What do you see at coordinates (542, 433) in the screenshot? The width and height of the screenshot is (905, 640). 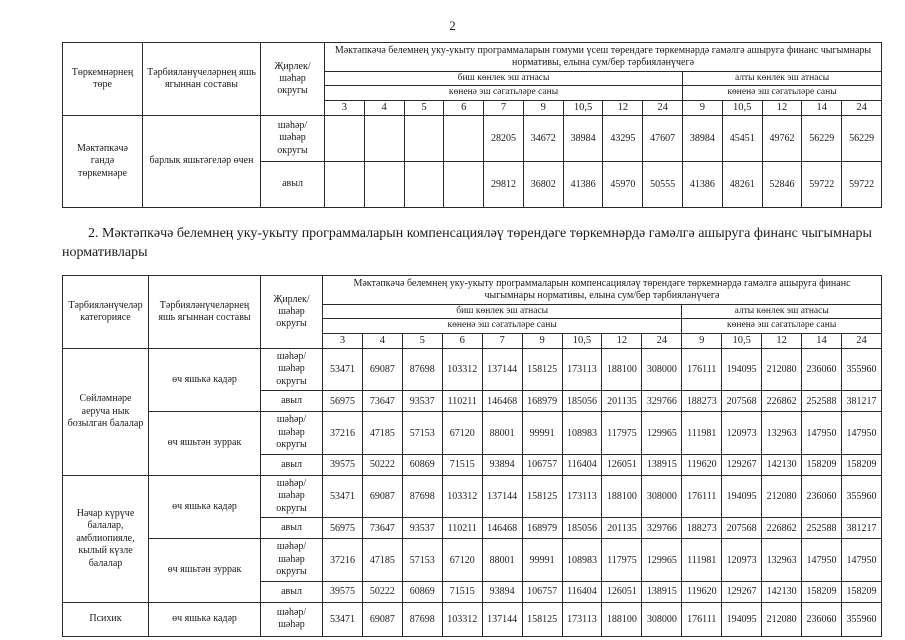 I see `value-cell: 99991` at bounding box center [542, 433].